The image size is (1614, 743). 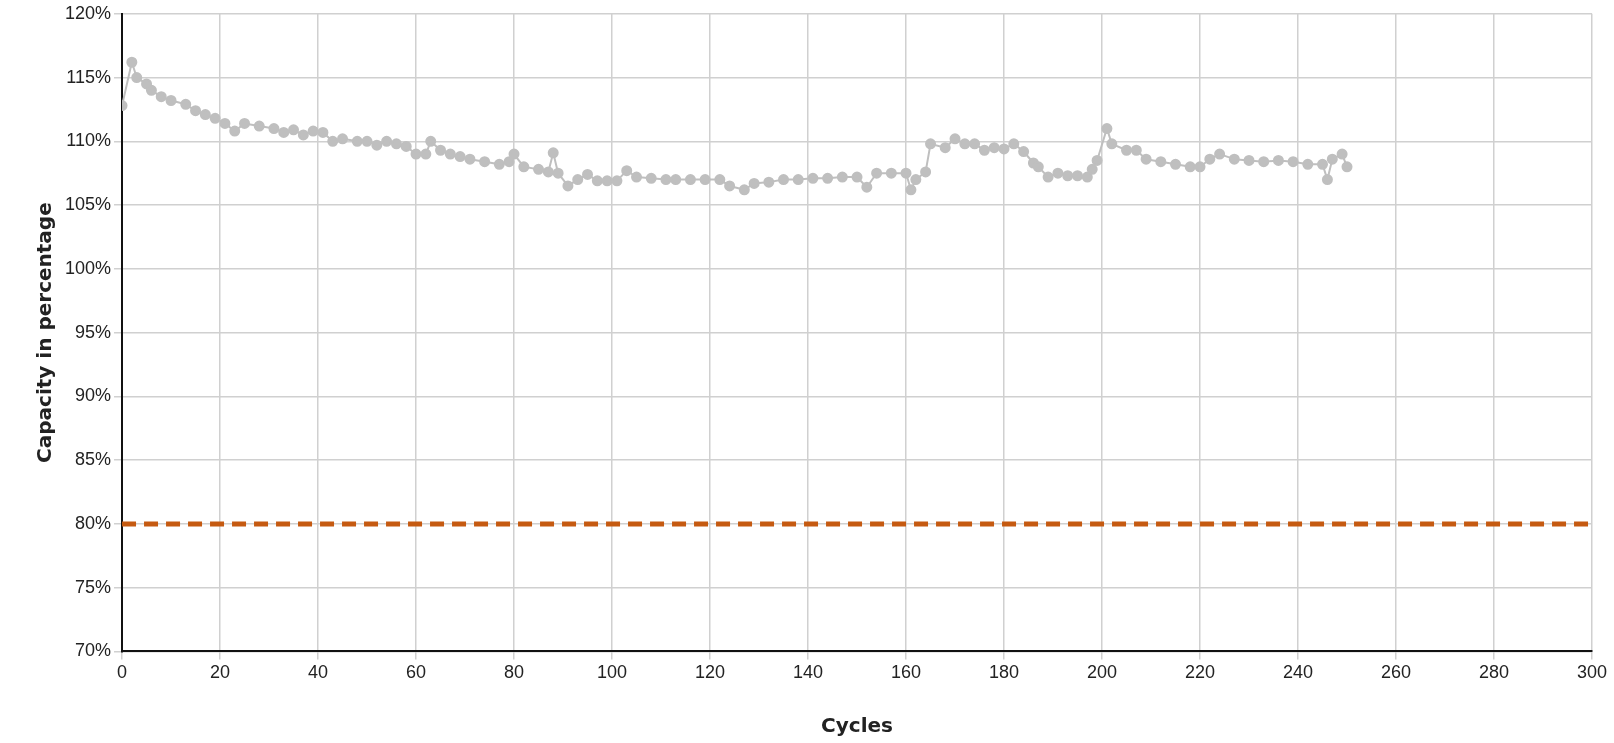 What do you see at coordinates (122, 672) in the screenshot?
I see `x-tick-label: 0` at bounding box center [122, 672].